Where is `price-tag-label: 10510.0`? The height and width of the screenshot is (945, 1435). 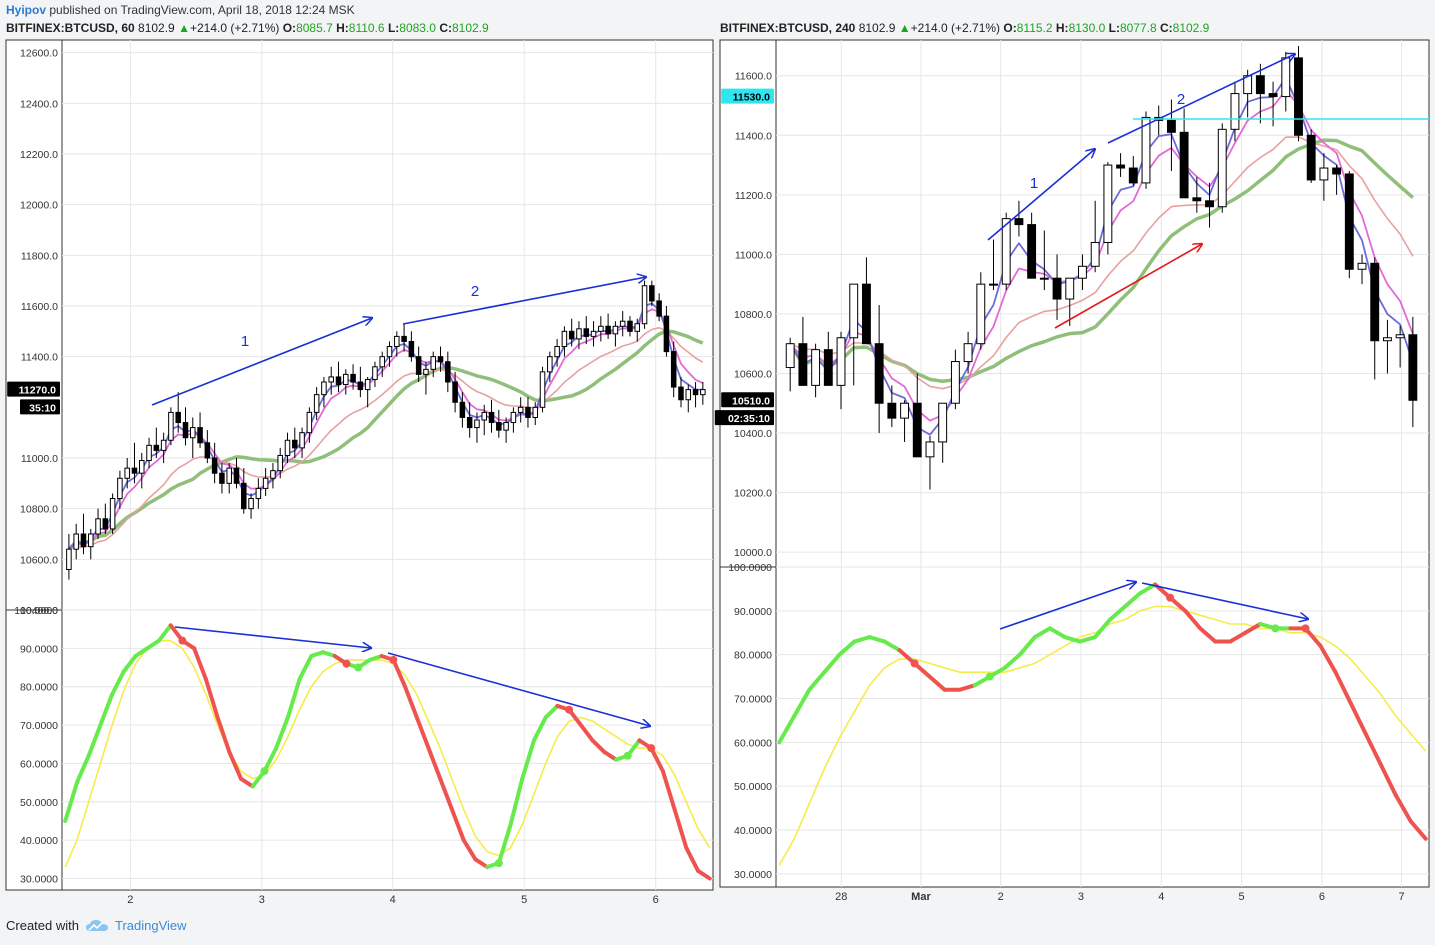 price-tag-label: 10510.0 is located at coordinates (751, 401).